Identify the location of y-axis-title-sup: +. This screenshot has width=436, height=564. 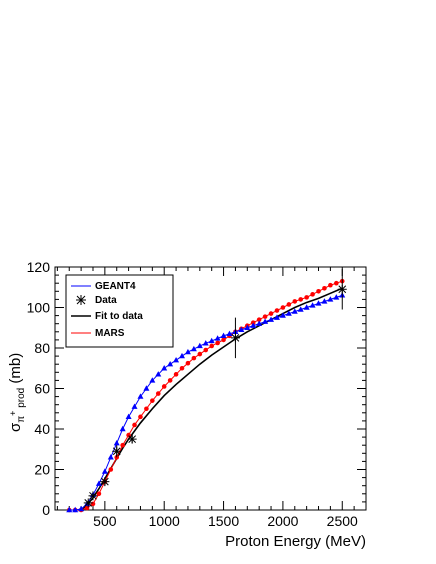
(13, 413).